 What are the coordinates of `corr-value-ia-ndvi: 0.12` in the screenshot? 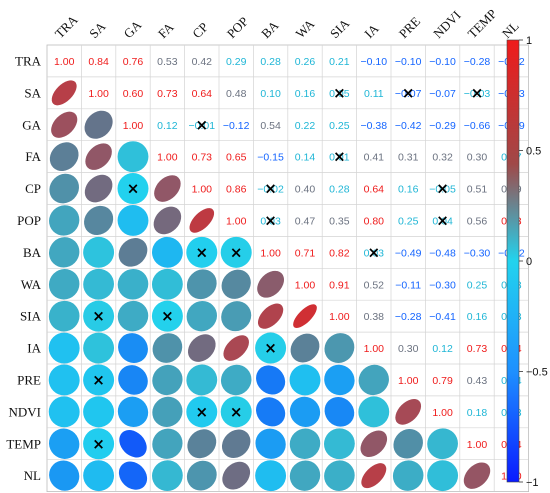 It's located at (442, 349).